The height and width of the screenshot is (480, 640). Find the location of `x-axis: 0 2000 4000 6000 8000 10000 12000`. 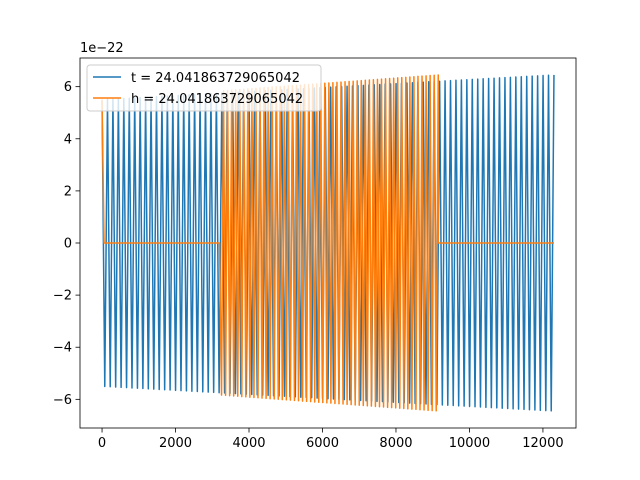

x-axis: 0 2000 4000 6000 8000 10000 12000 is located at coordinates (331, 439).